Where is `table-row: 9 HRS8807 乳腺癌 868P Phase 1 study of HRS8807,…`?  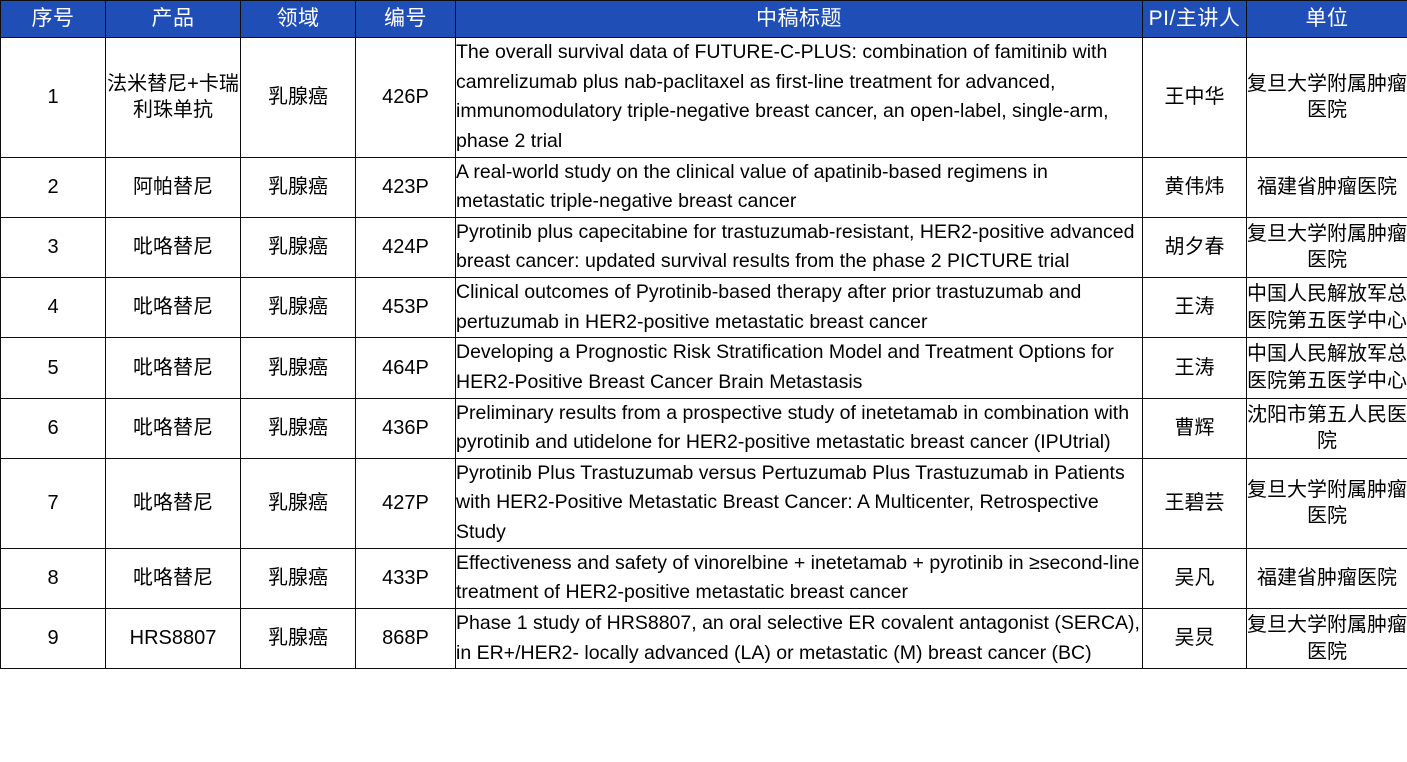 table-row: 9 HRS8807 乳腺癌 868P Phase 1 study of HRS8807,… is located at coordinates (703, 638).